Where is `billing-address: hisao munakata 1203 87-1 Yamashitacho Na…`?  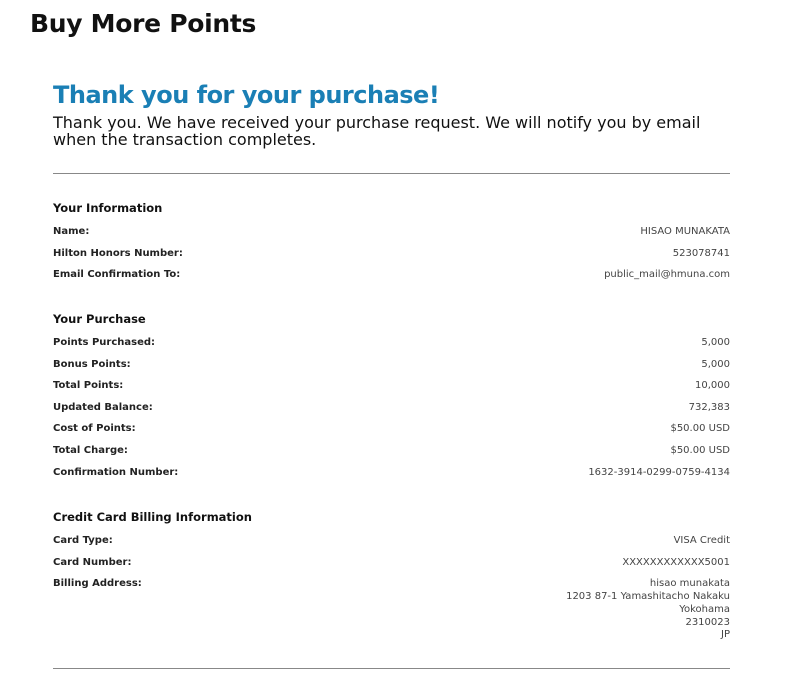 billing-address: hisao munakata 1203 87-1 Yamashitacho Na… is located at coordinates (648, 609).